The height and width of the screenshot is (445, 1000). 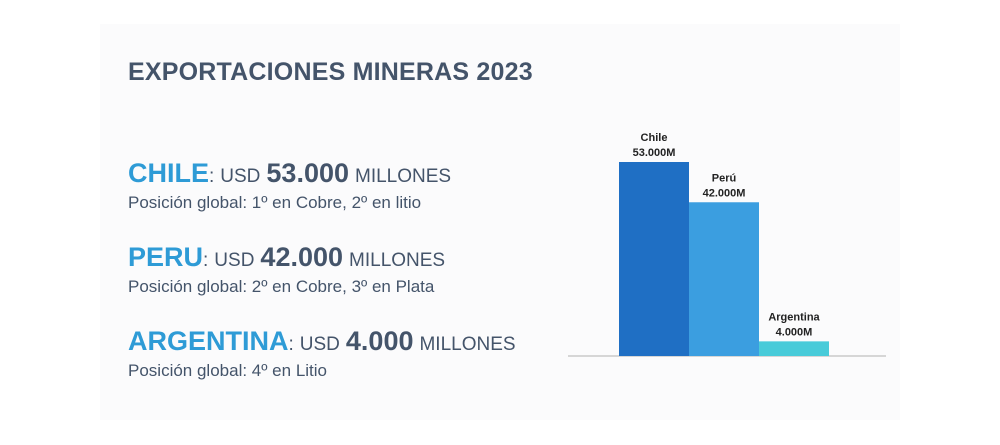 I want to click on country-headline: PERU : USD 42.000 MILLONES, so click(x=286, y=257).